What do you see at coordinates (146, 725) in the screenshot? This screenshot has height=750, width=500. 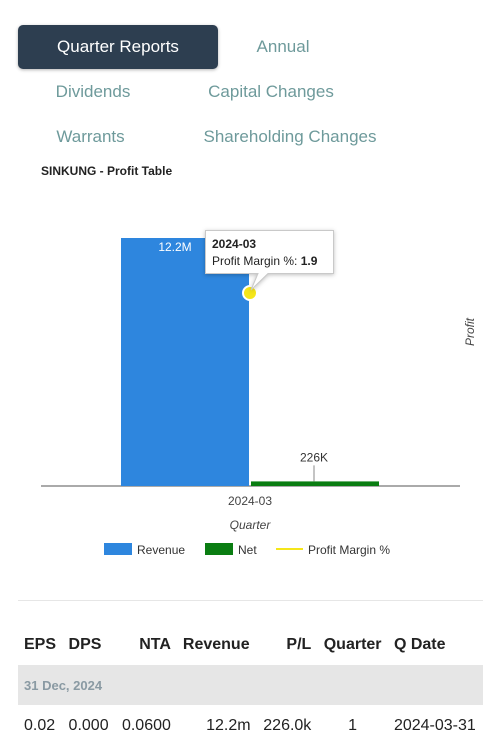 I see `cell-nta: 0.0600` at bounding box center [146, 725].